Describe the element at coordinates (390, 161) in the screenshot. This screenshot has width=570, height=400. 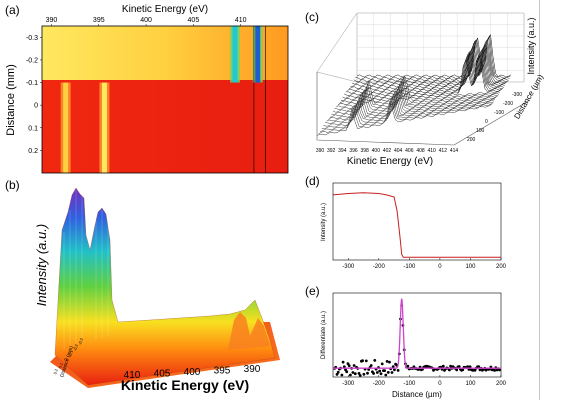
I see `cube-x-title: Kinetic Energy (eV)` at that location.